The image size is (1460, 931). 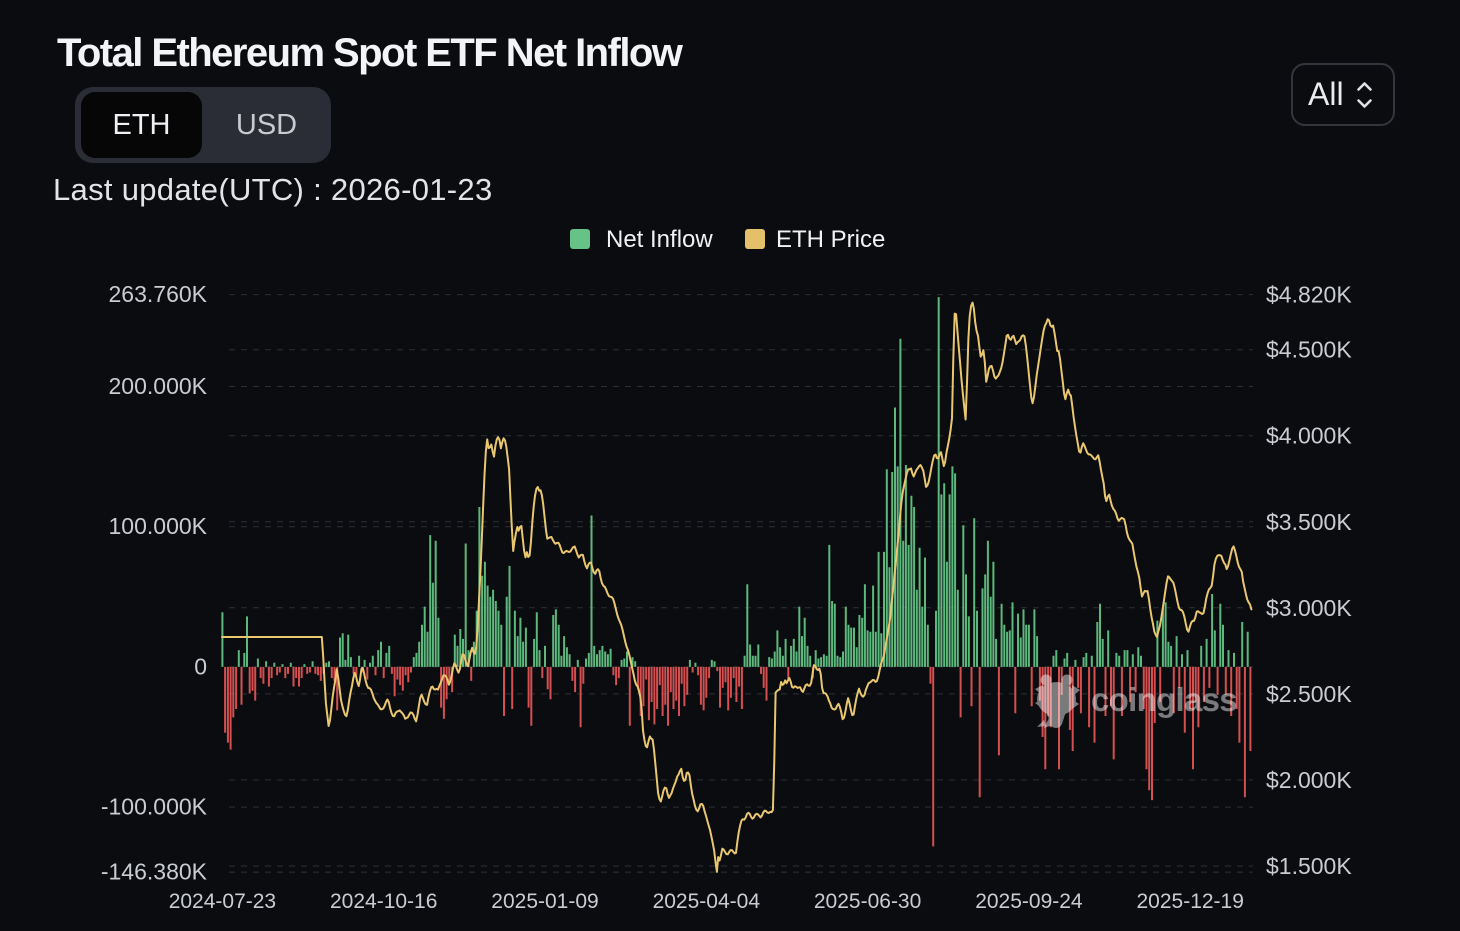 What do you see at coordinates (1309, 694) in the screenshot?
I see `svg-text: $2.500K` at bounding box center [1309, 694].